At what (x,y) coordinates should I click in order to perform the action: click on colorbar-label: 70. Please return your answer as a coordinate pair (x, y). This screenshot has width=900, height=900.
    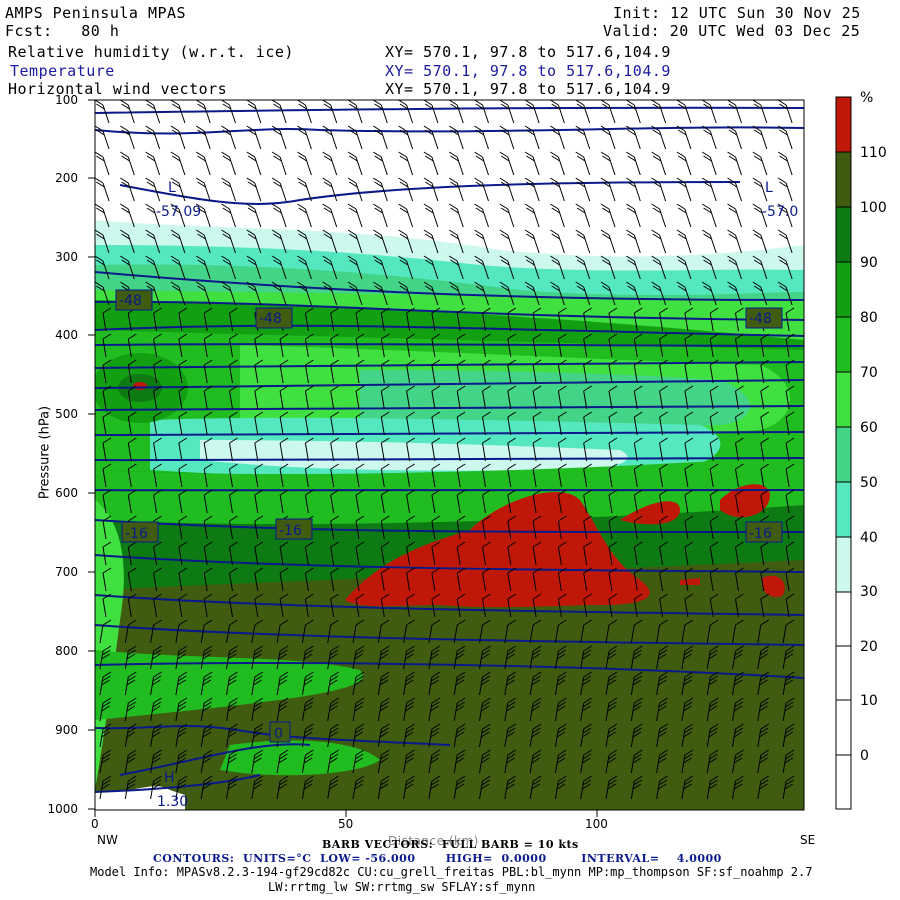
    Looking at the image, I should click on (869, 373).